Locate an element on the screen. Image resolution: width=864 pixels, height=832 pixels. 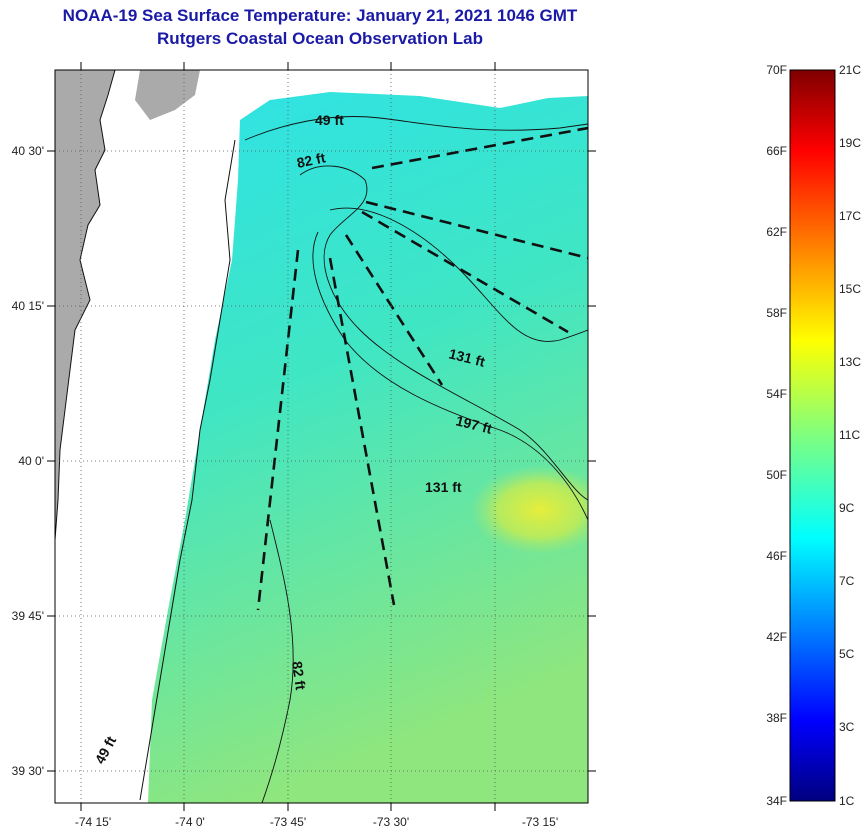
depth-label-82ft-south: 82 ft is located at coordinates (299, 675).